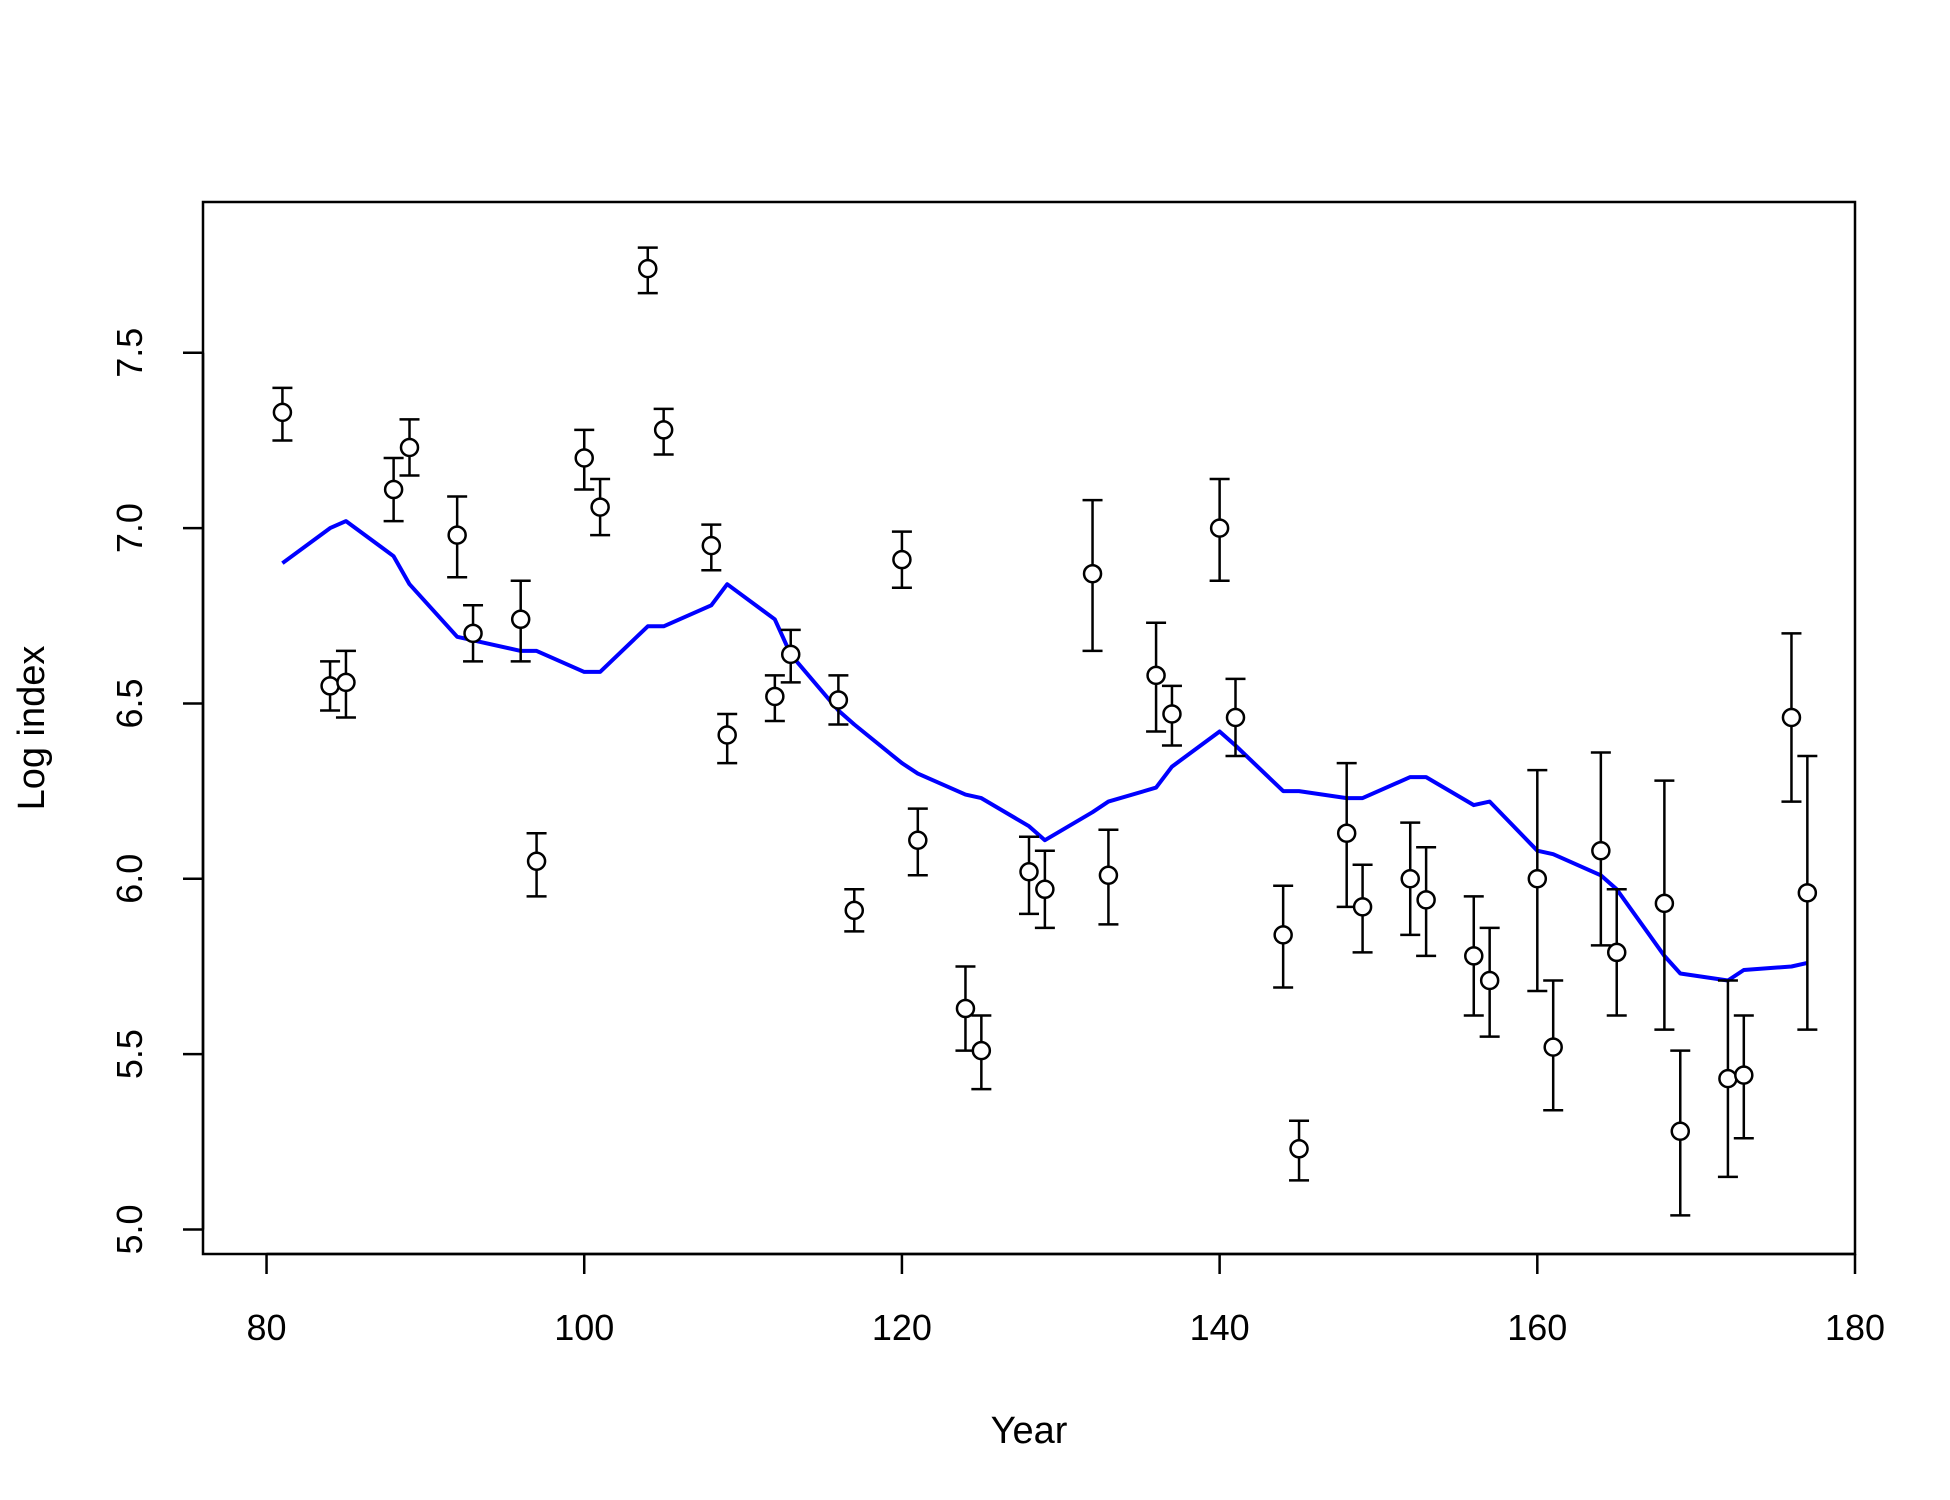 This screenshot has width=1950, height=1500. What do you see at coordinates (1537, 1327) in the screenshot?
I see `x-tick-label: 160` at bounding box center [1537, 1327].